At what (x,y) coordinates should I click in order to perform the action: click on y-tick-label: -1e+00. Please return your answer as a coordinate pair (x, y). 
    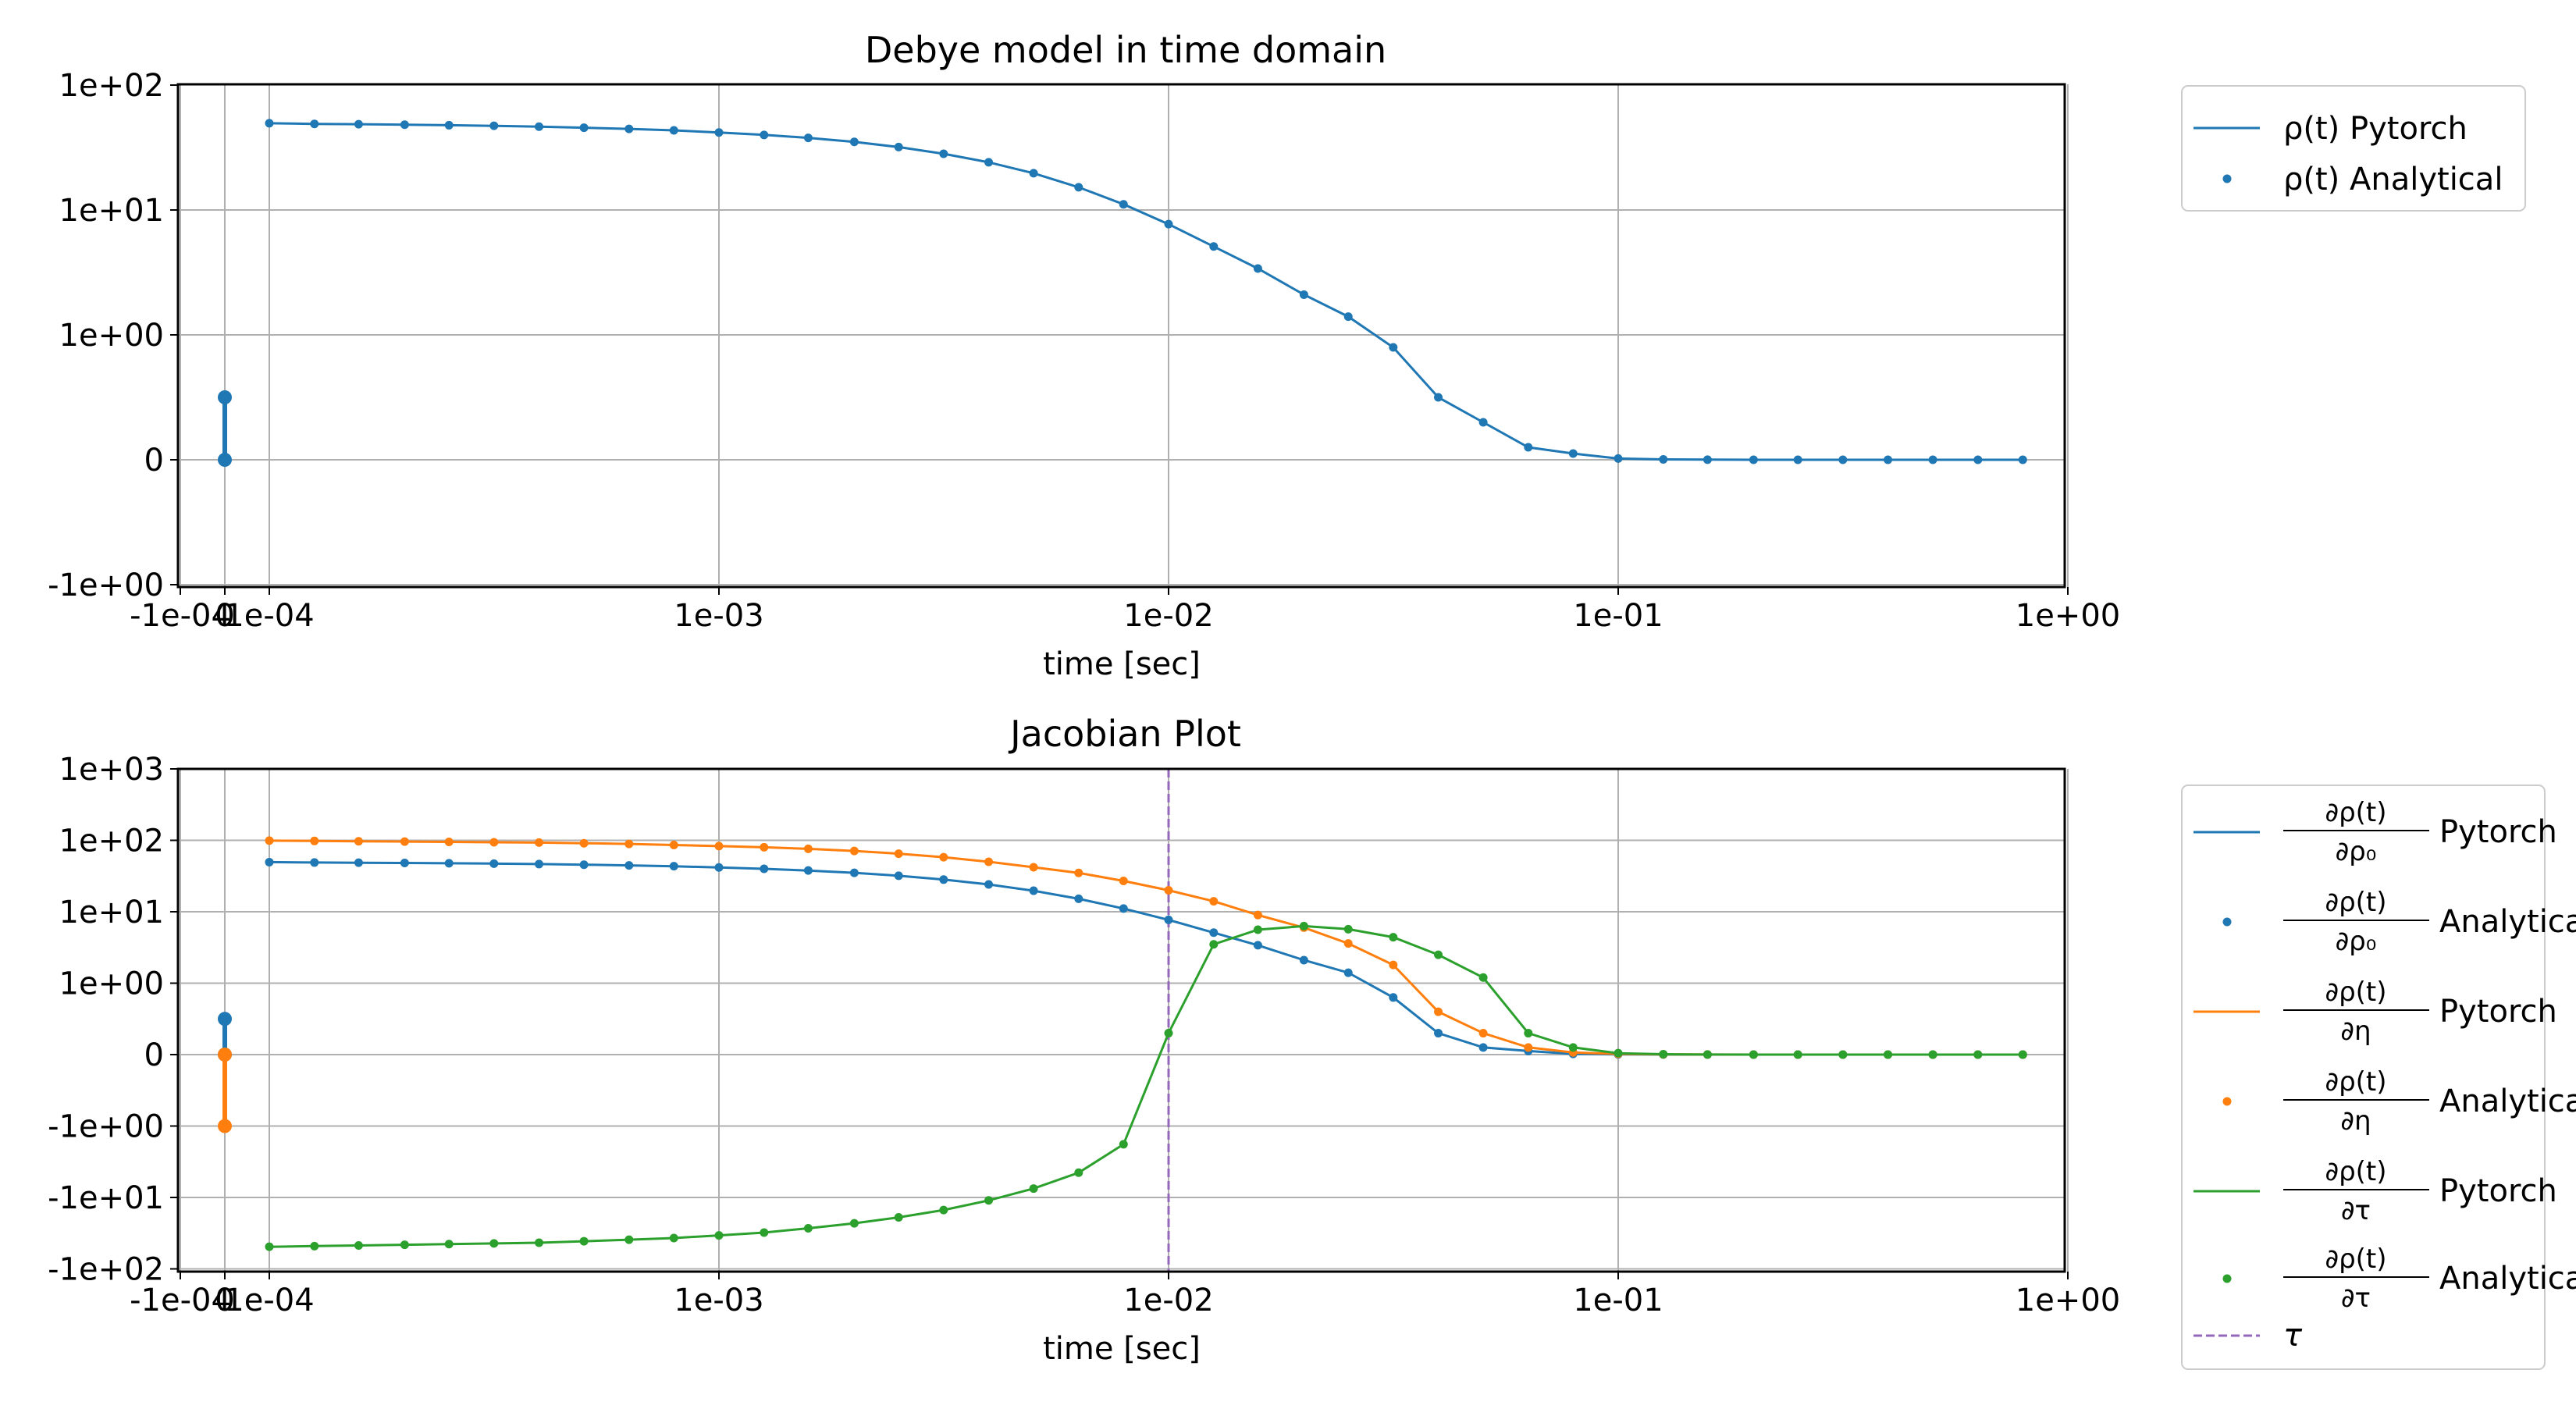
    Looking at the image, I should click on (106, 1127).